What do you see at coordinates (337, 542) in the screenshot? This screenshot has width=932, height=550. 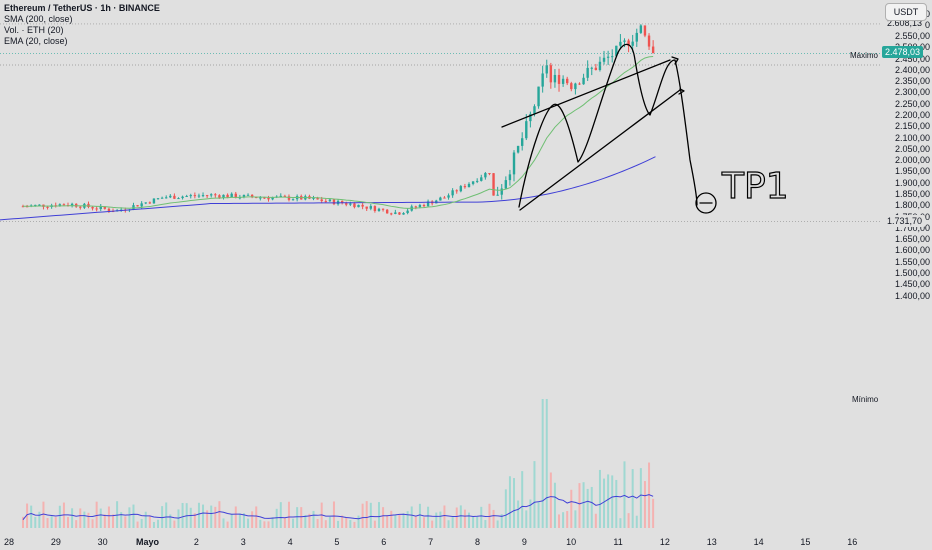 I see `time-tick: 5` at bounding box center [337, 542].